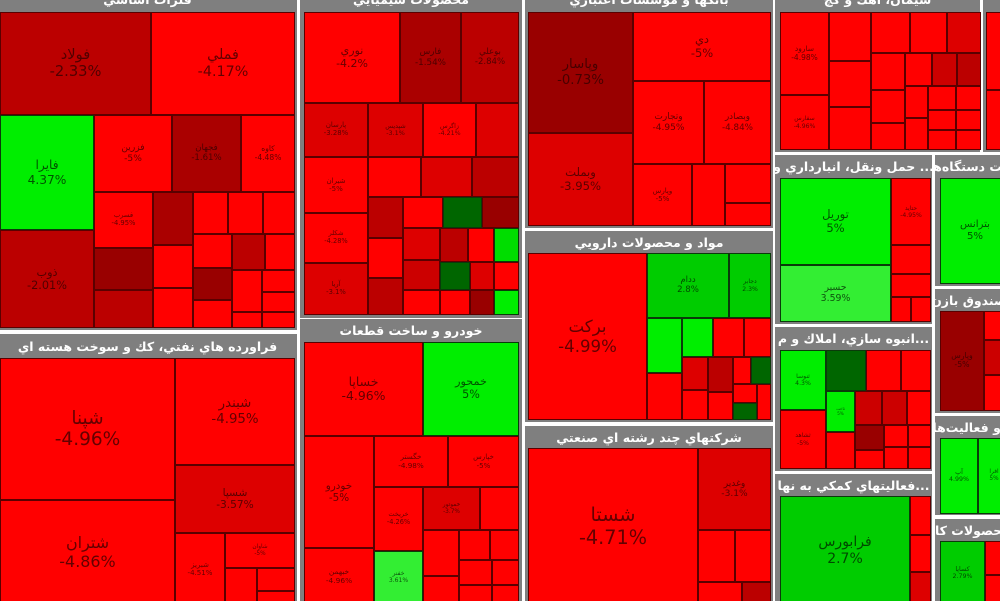 Image resolution: width=1000 pixels, height=601 pixels. What do you see at coordinates (336, 289) in the screenshot?
I see `stock-tile: آريا -3.1%` at bounding box center [336, 289].